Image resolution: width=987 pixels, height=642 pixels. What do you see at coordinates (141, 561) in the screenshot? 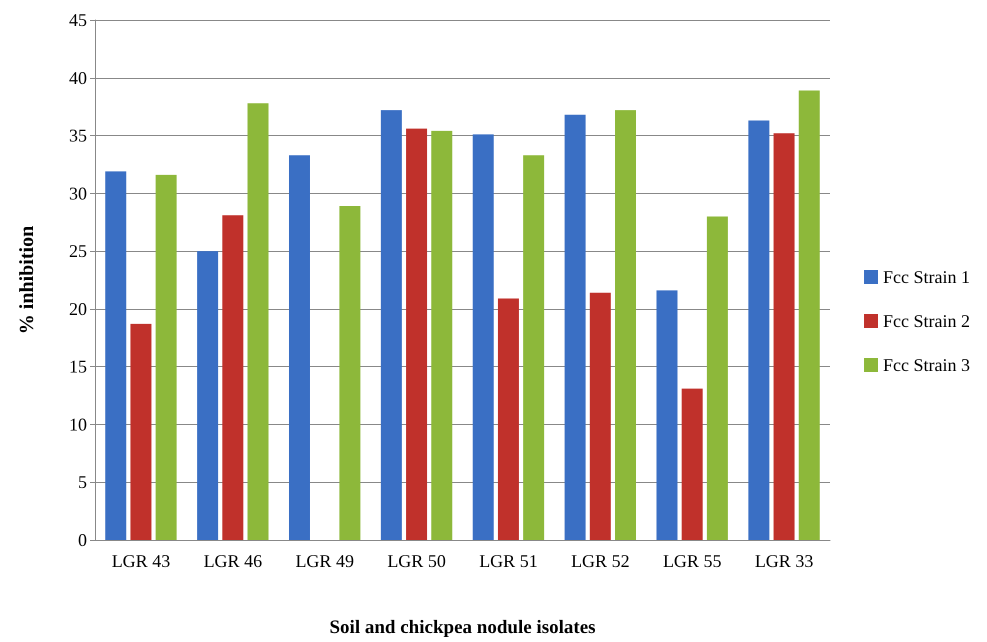
I see `x-tick-label: LGR 43` at bounding box center [141, 561].